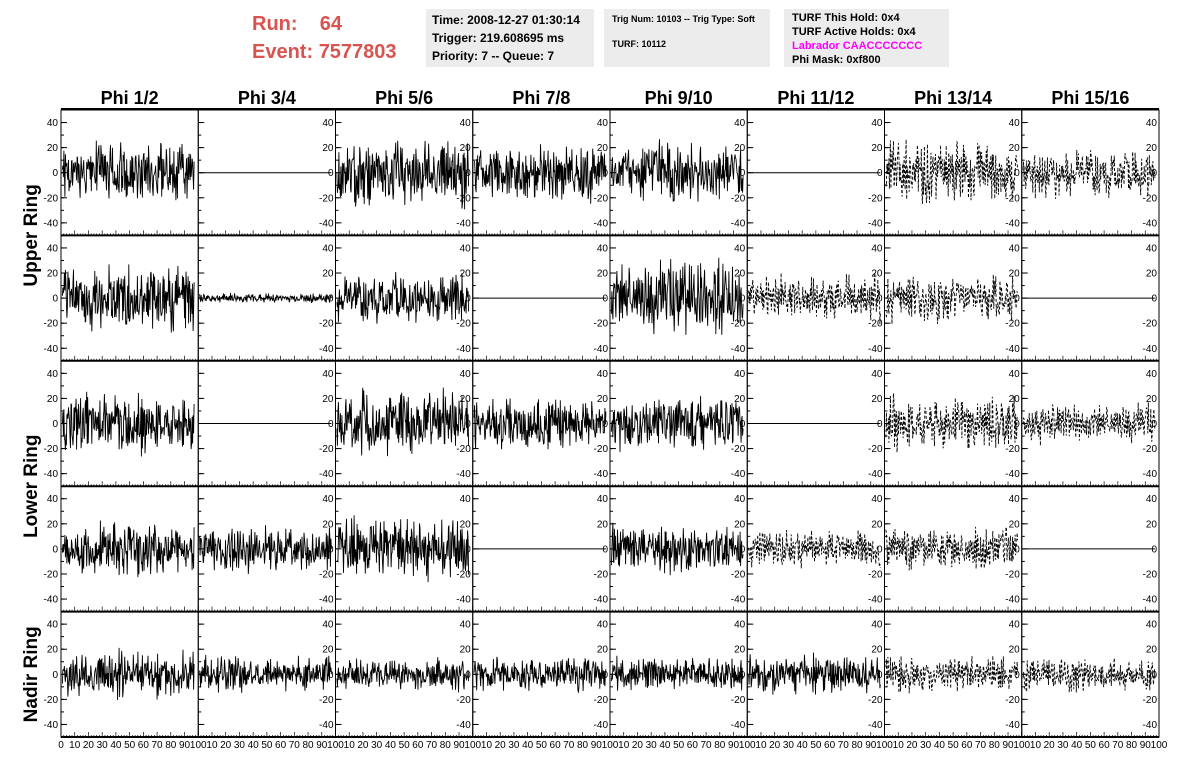 This screenshot has width=1196, height=772. I want to click on column-label: Phi 13/14, so click(953, 98).